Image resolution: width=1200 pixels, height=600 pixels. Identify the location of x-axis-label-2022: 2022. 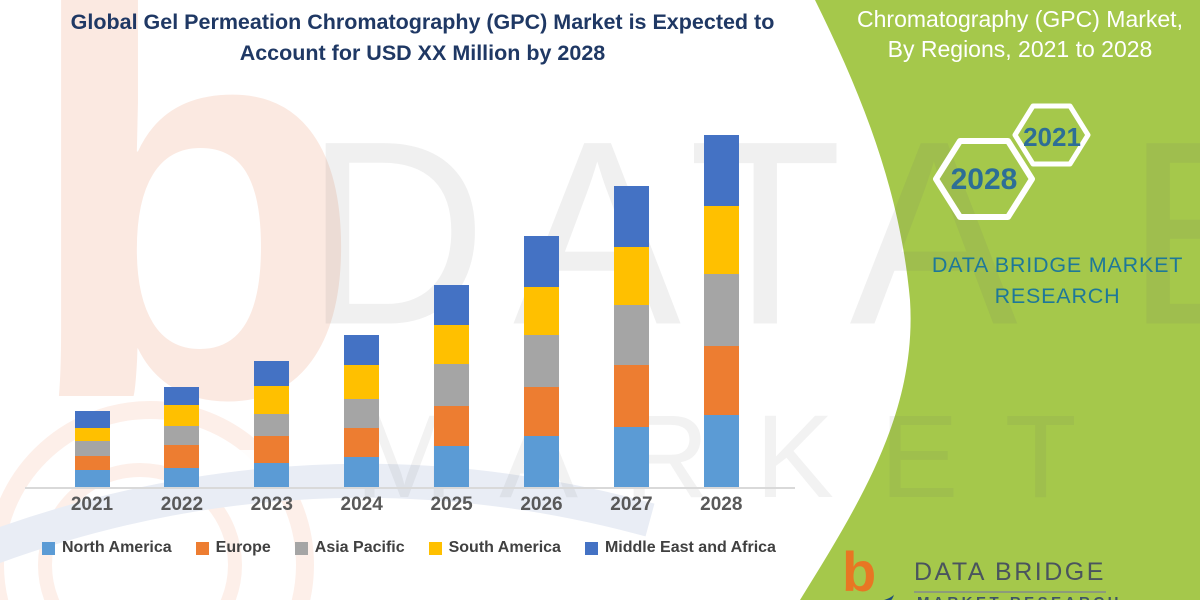
(182, 504).